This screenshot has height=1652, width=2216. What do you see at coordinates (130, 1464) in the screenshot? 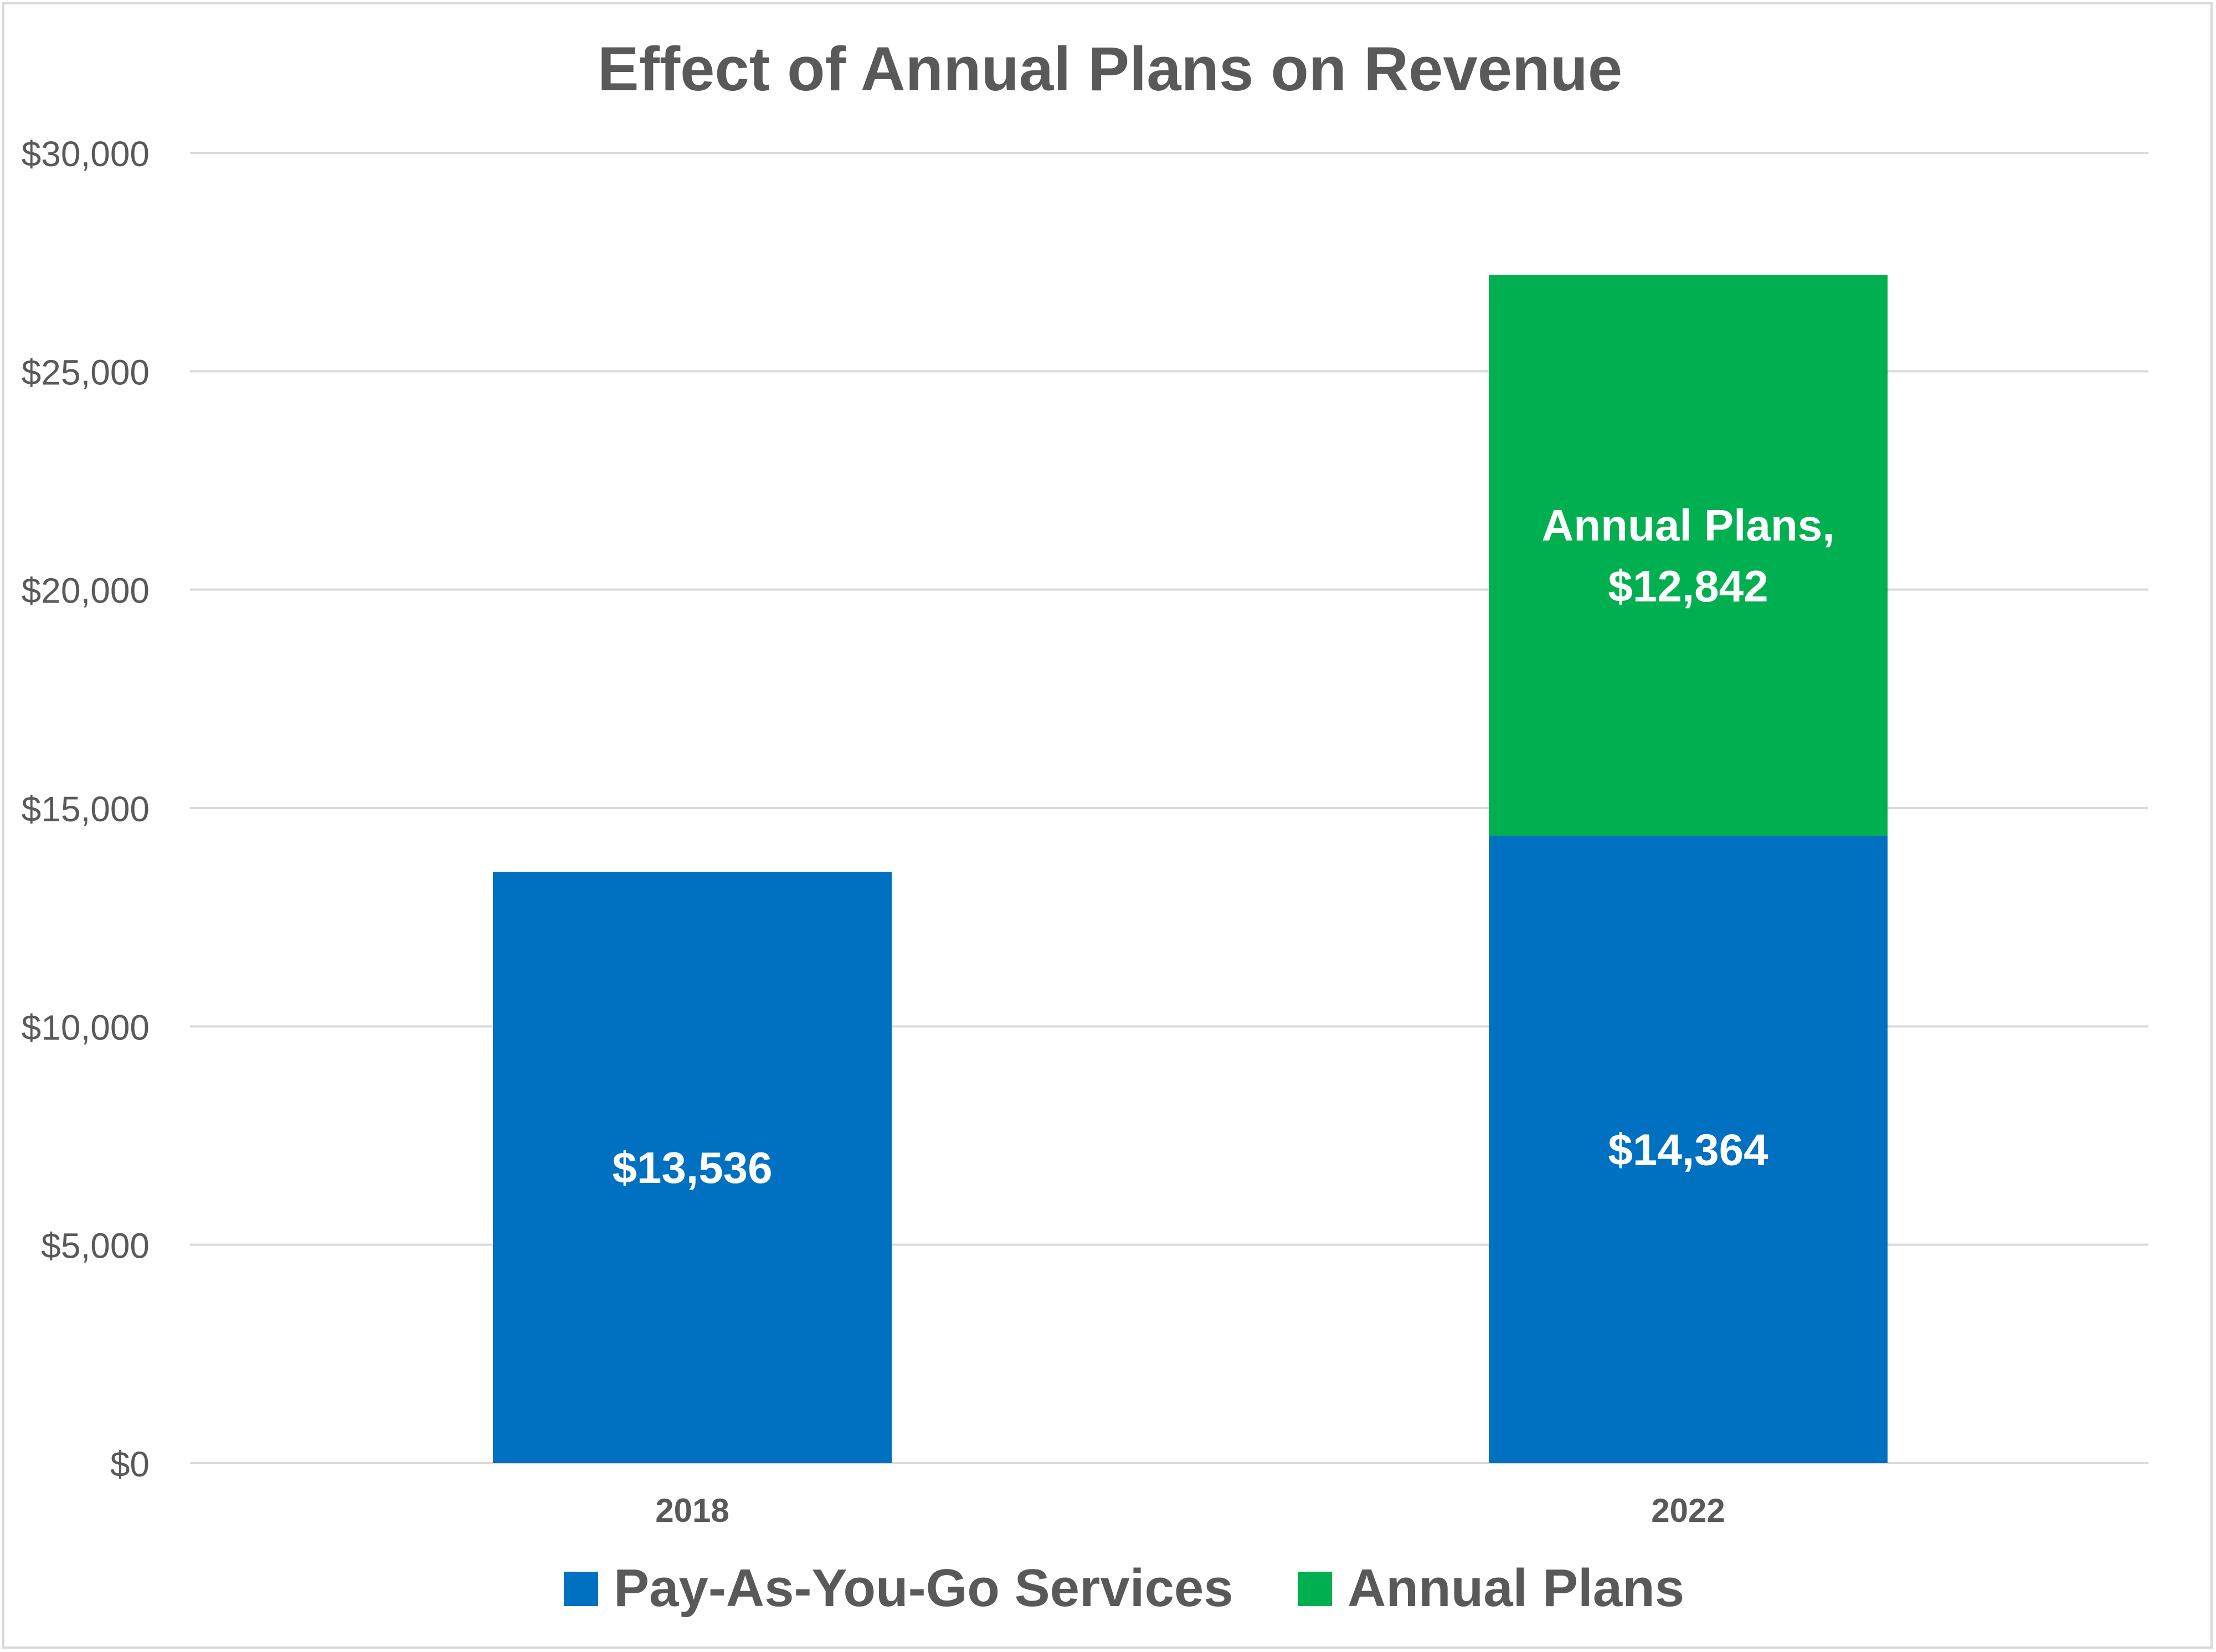
I see `y-tick-label: $0` at bounding box center [130, 1464].